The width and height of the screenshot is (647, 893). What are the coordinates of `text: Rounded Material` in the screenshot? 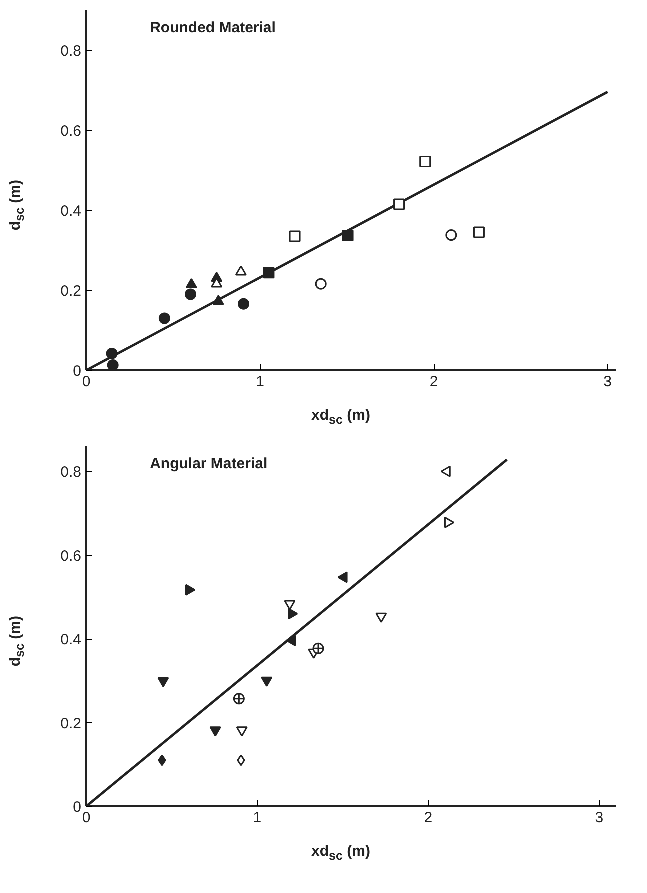 It's located at (213, 28).